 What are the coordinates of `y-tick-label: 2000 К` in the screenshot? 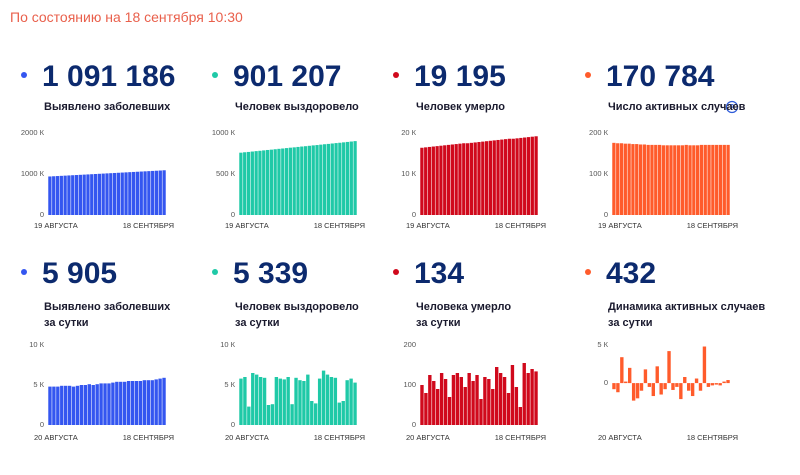 It's located at (33, 132).